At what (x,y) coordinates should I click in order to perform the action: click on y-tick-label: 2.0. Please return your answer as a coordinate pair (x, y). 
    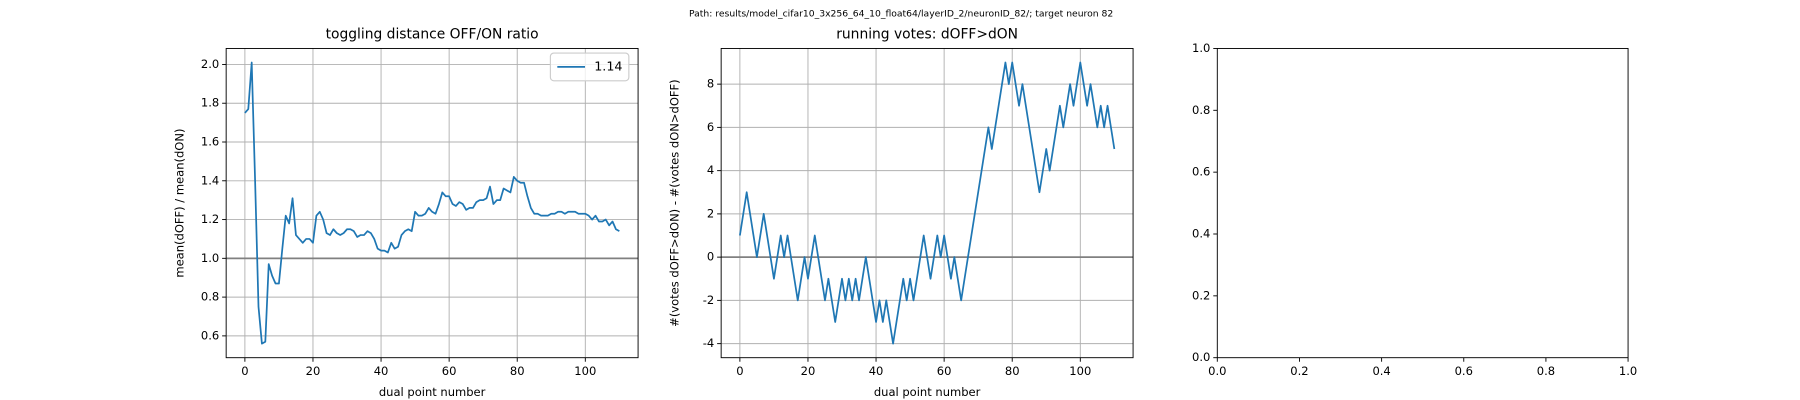
    Looking at the image, I should click on (210, 64).